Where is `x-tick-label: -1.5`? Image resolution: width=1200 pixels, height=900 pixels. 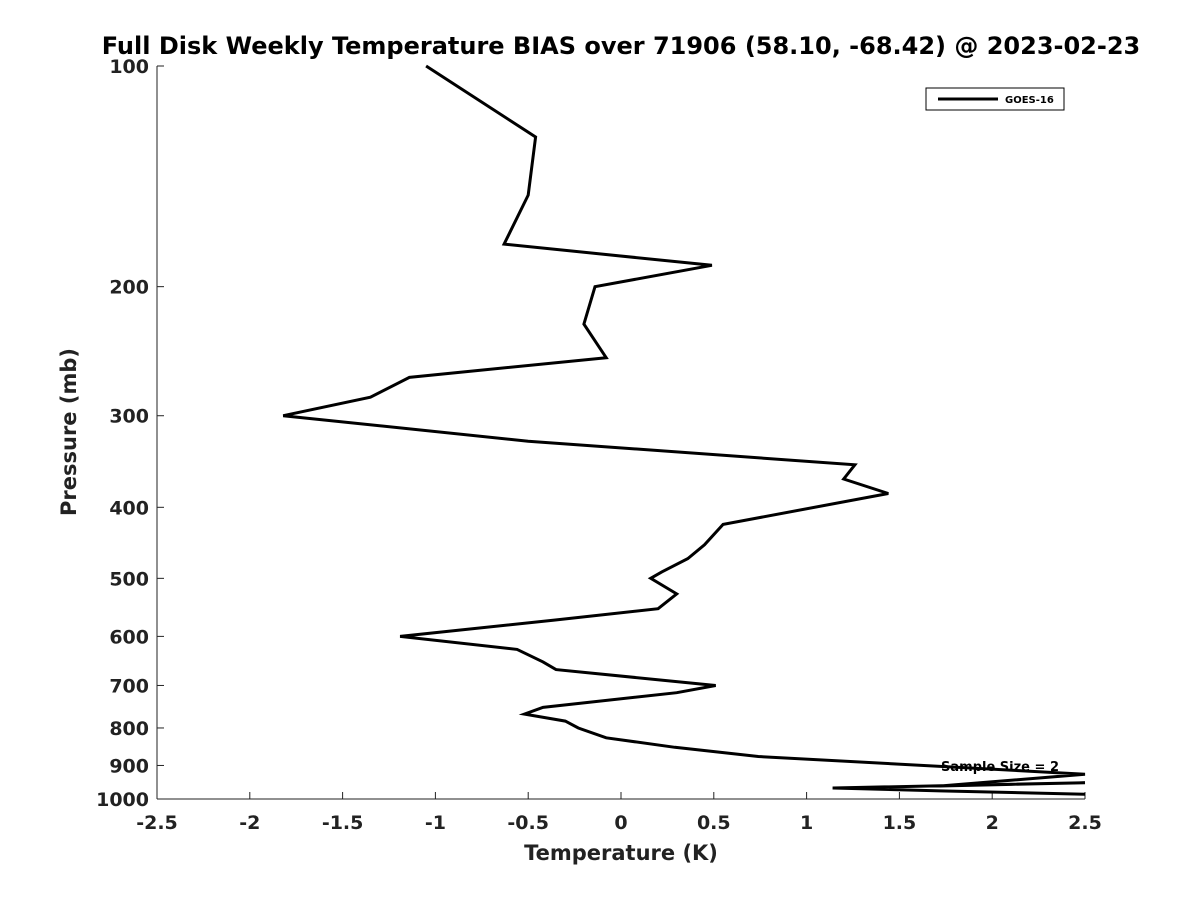 x-tick-label: -1.5 is located at coordinates (343, 823).